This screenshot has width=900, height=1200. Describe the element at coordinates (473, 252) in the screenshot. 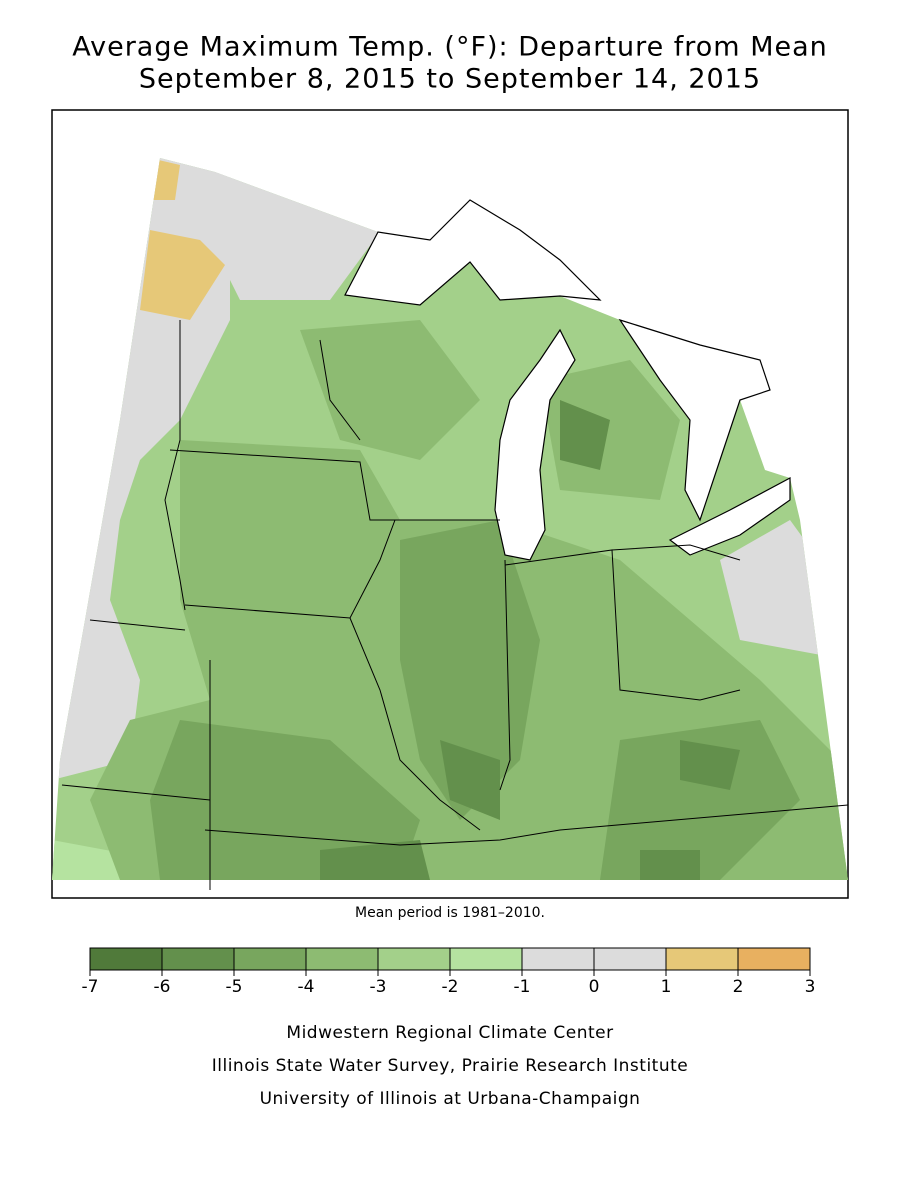

I see `lake-superior` at that location.